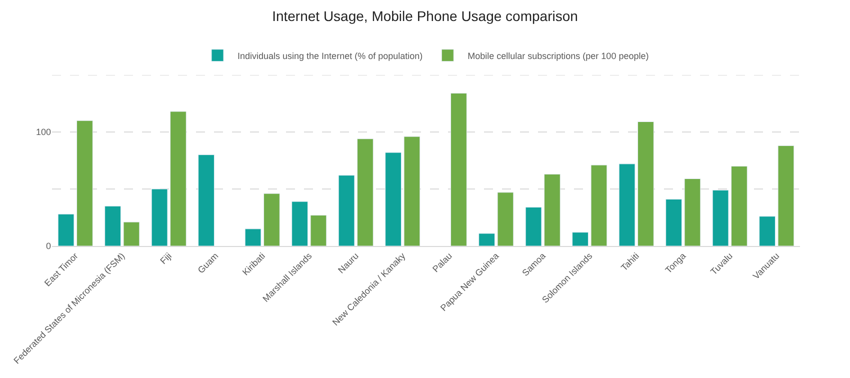  What do you see at coordinates (330, 55) in the screenshot?
I see `legend-label: Individuals using the Internet (% of population)` at bounding box center [330, 55].